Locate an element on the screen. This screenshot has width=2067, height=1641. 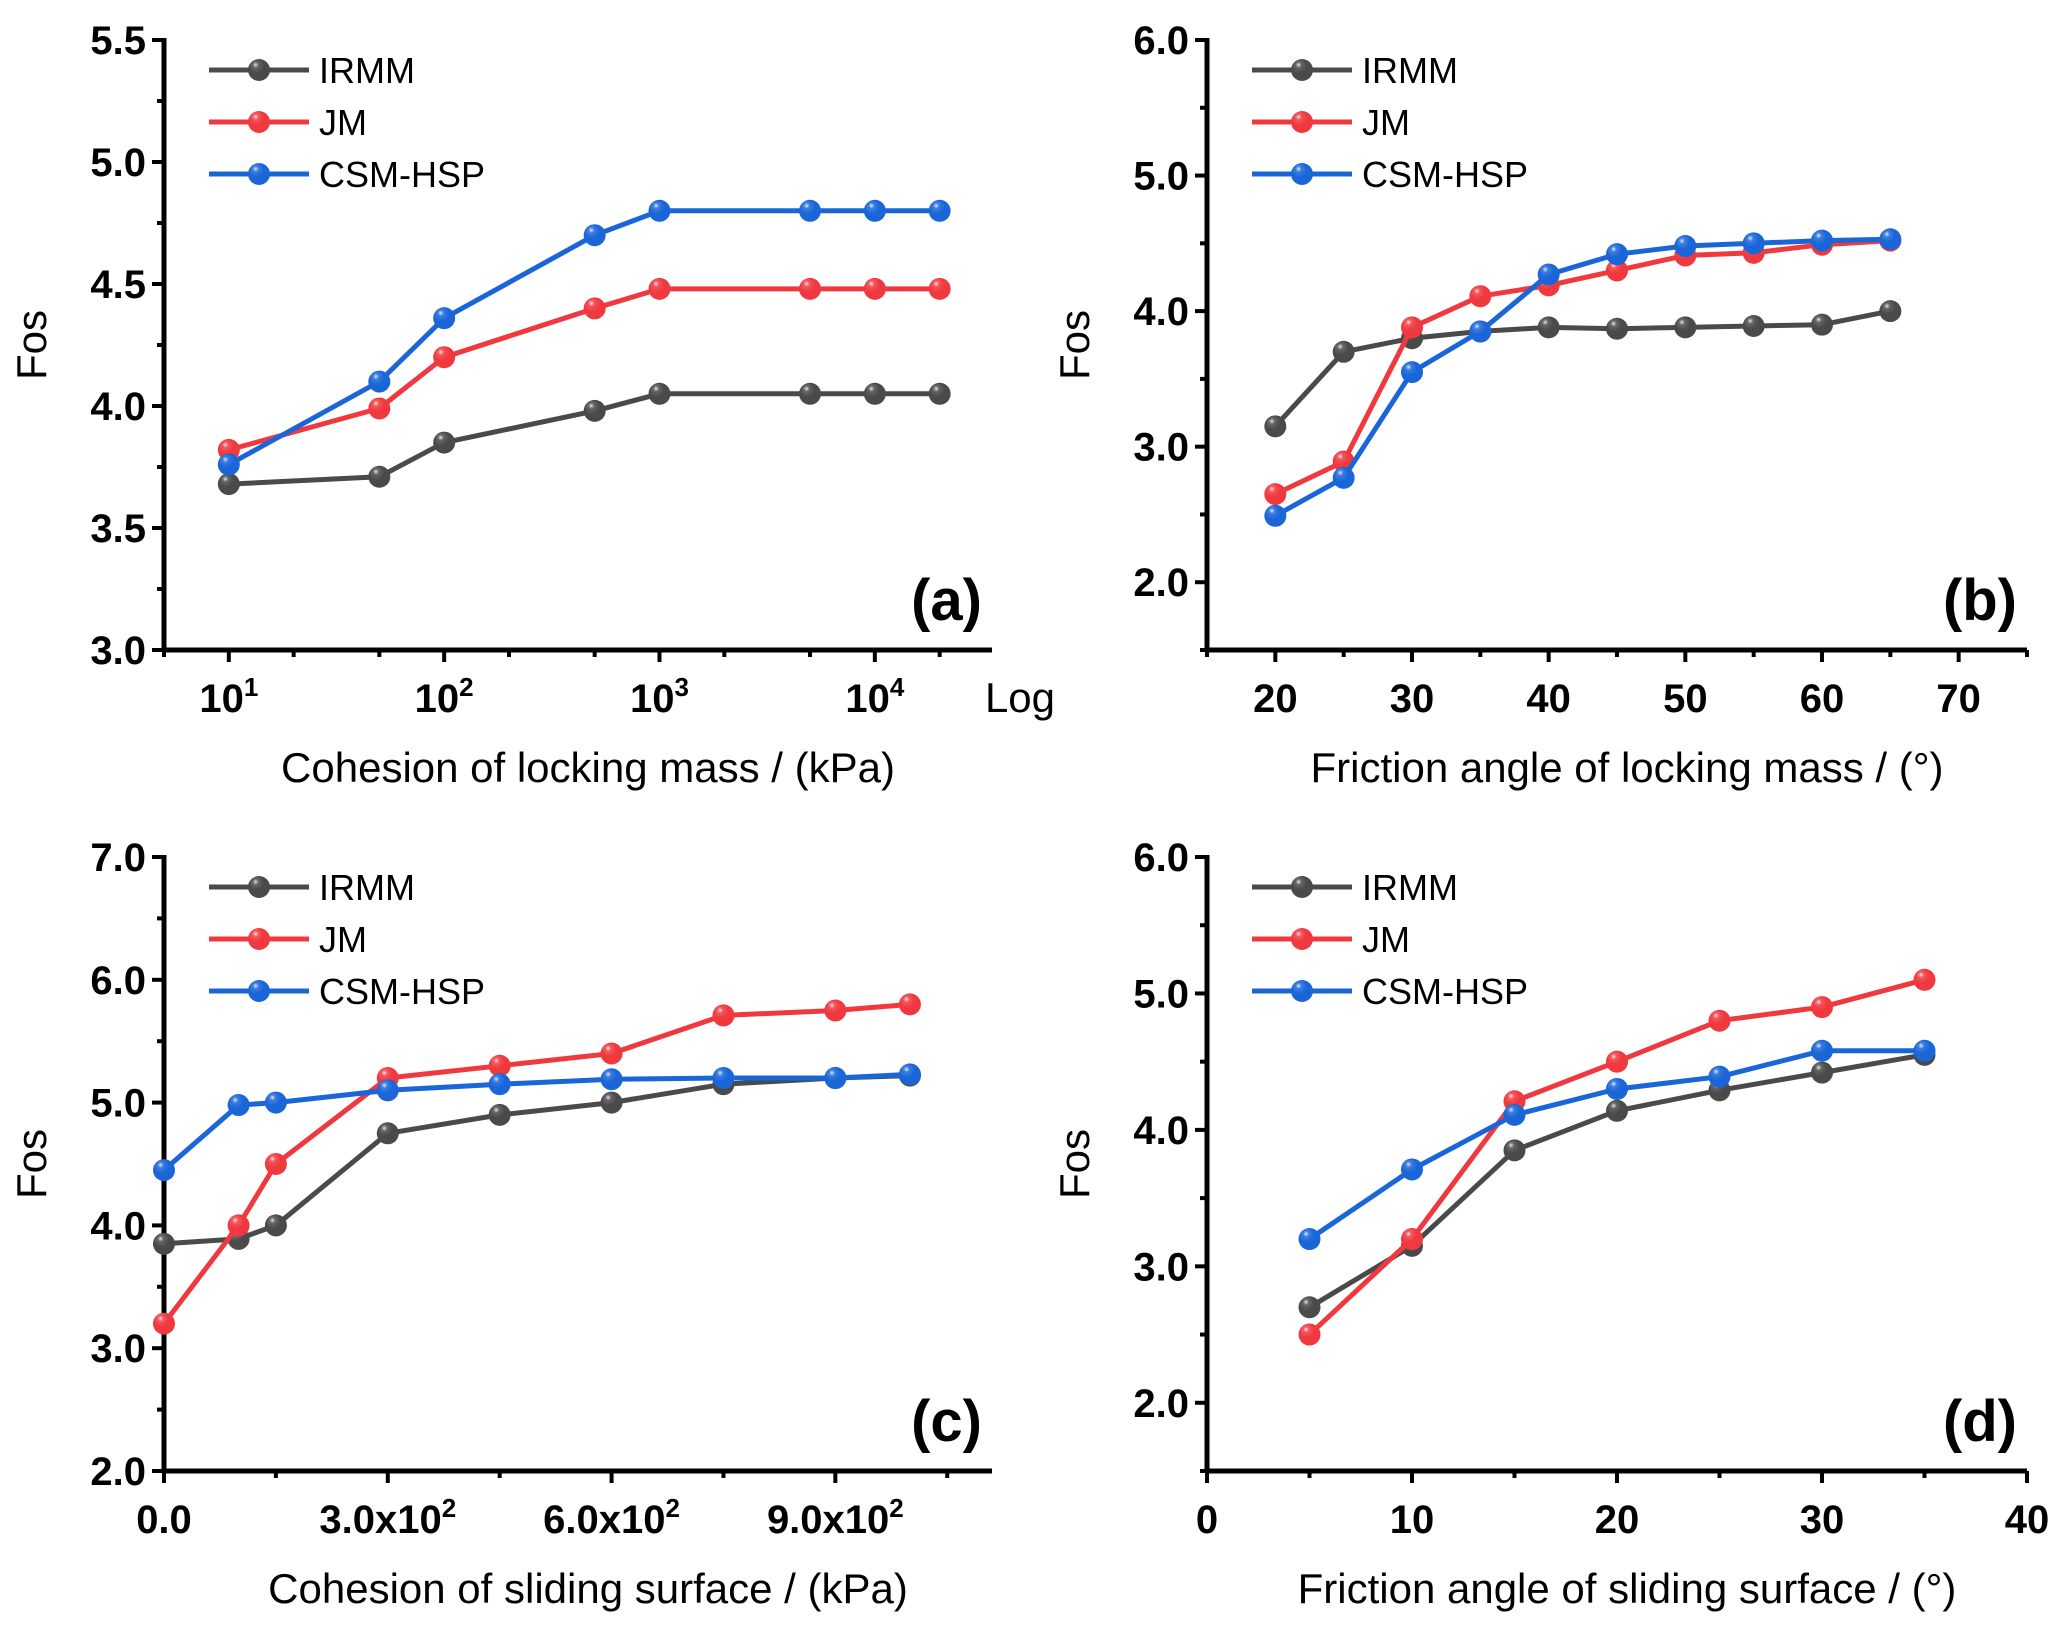
panel-label: (d) is located at coordinates (1980, 1421).